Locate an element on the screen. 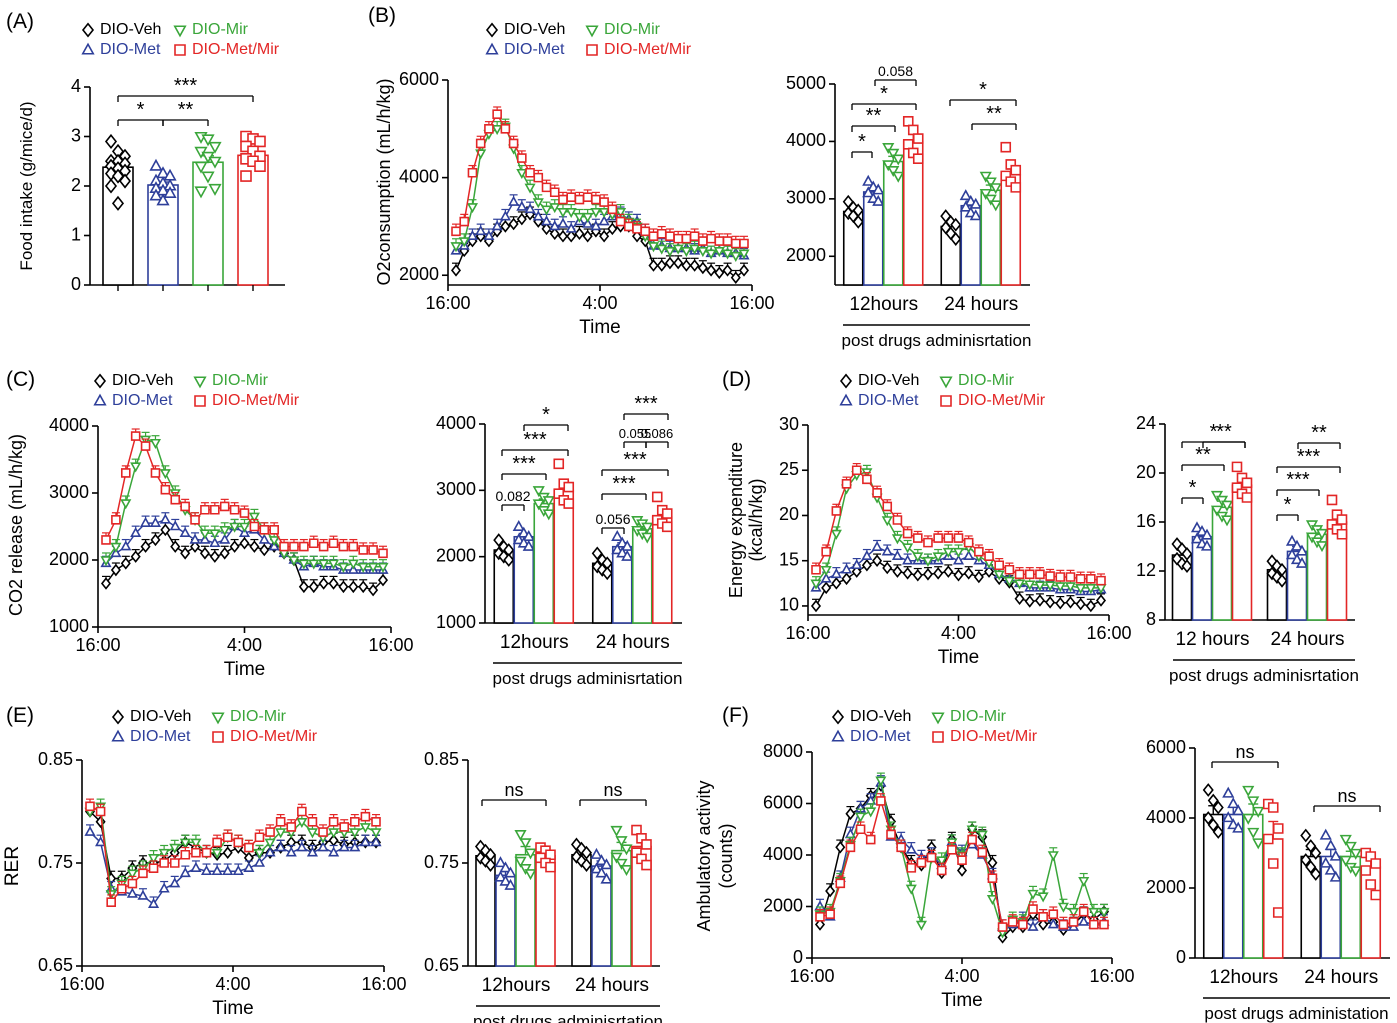 Image resolution: width=1397 pixels, height=1023 pixels. y-tick-label: 2000 is located at coordinates (69, 559).